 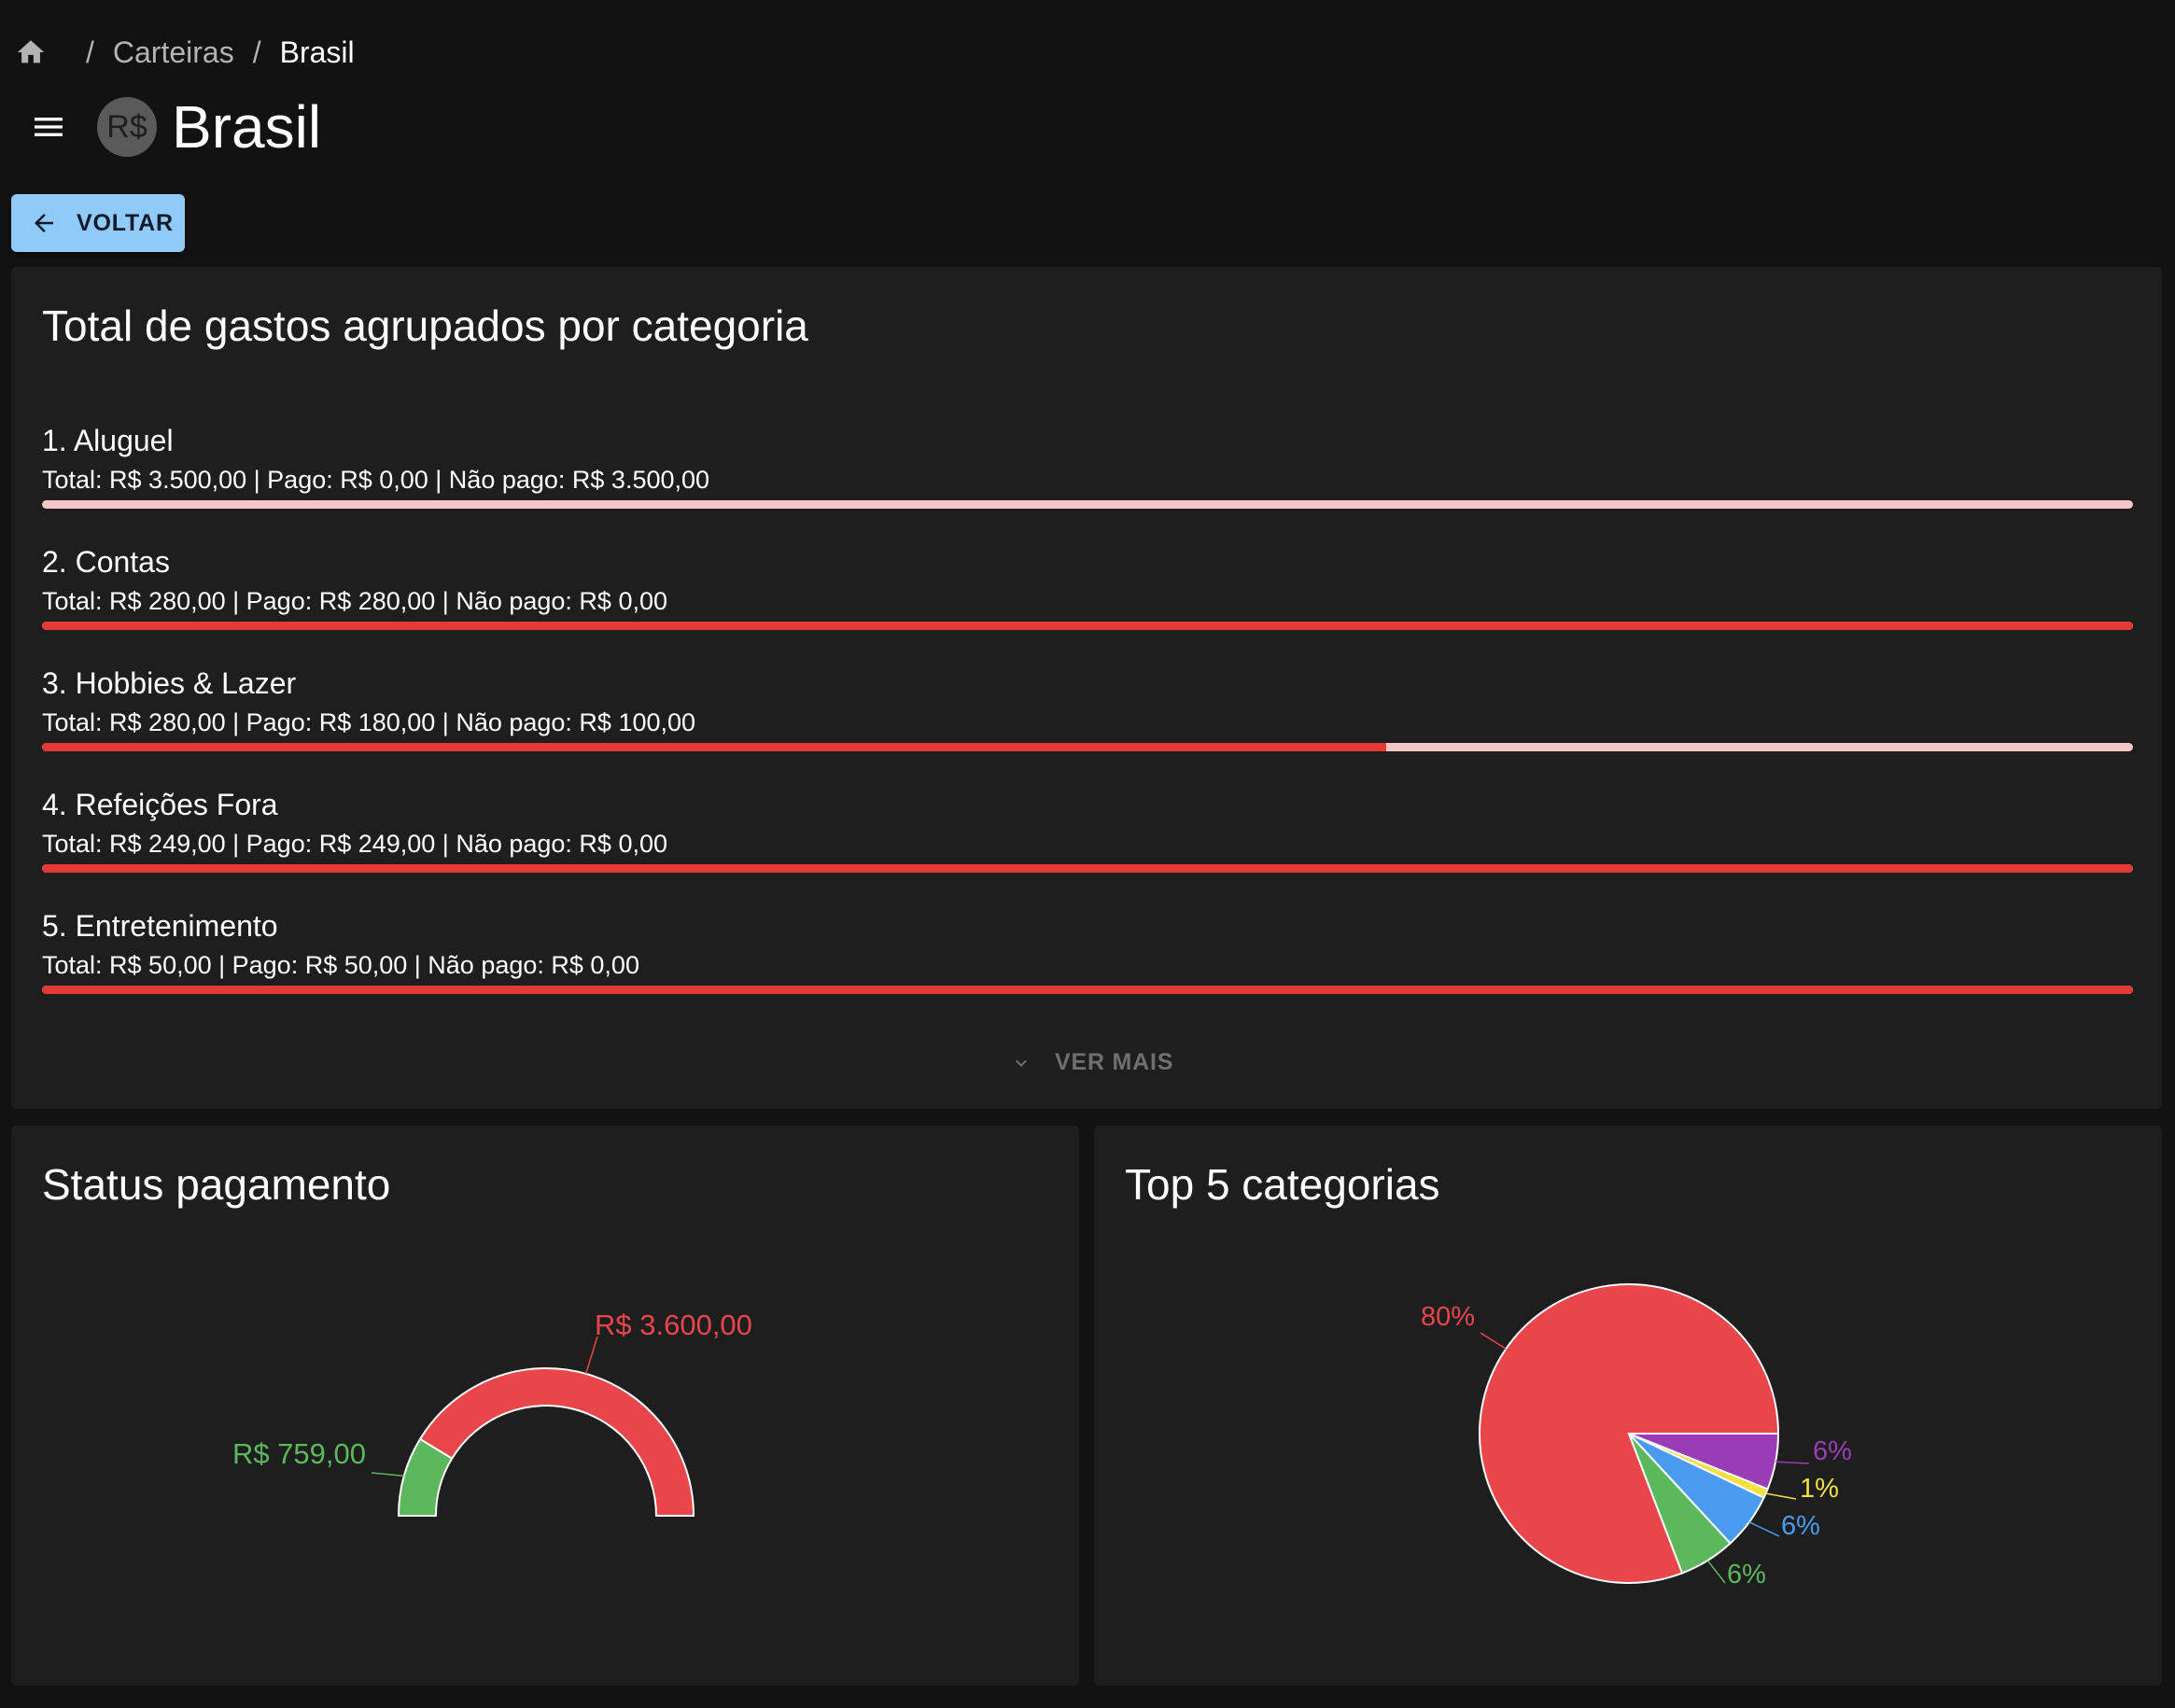 I want to click on menu-icon, so click(x=49, y=126).